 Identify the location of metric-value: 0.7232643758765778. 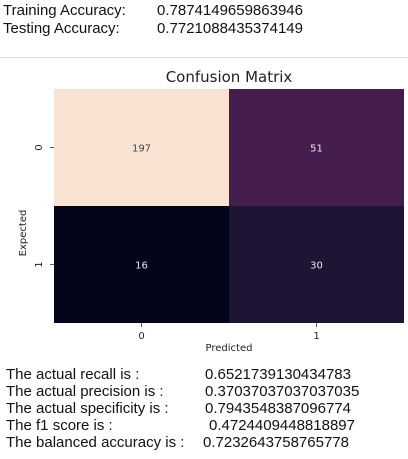
(276, 442).